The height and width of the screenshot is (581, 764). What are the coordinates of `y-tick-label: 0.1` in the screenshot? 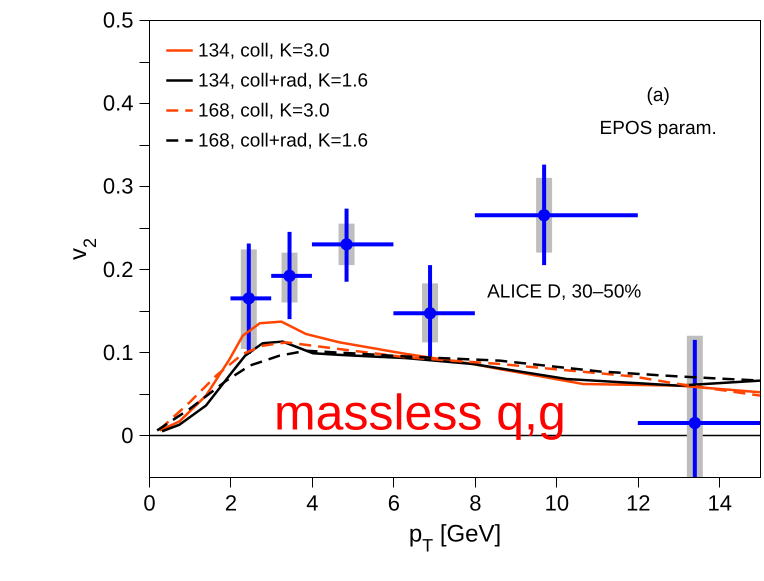 It's located at (118, 352).